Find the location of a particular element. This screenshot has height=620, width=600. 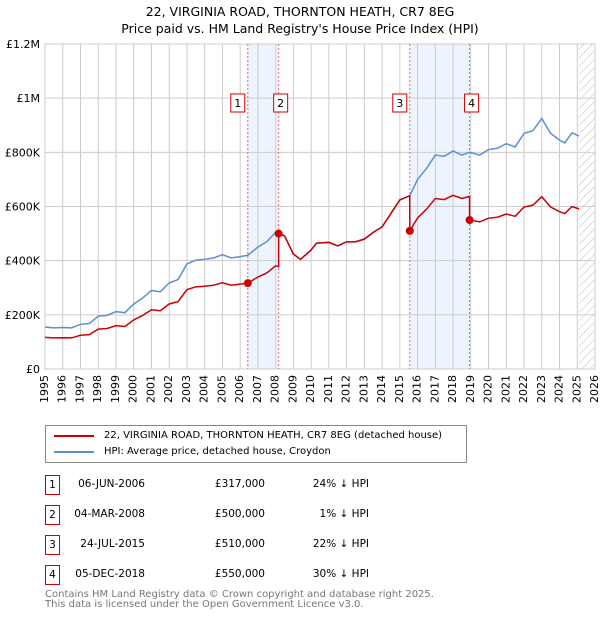

x-tick-label: 2010 is located at coordinates (310, 389).